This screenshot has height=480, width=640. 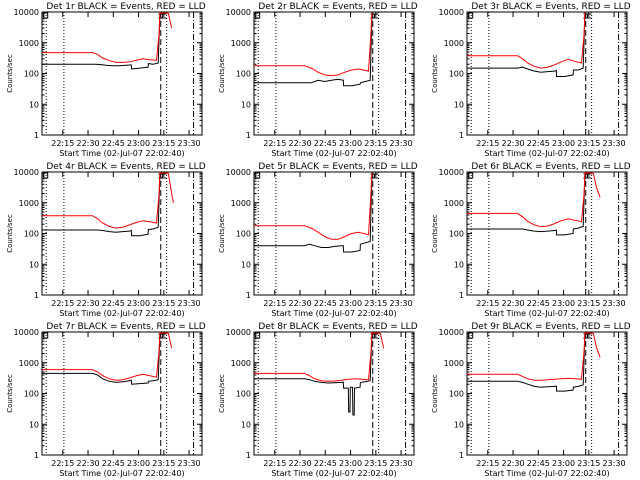 I want to click on chart-title: Det 8r BLACK = Events, RED = LLD, so click(x=337, y=327).